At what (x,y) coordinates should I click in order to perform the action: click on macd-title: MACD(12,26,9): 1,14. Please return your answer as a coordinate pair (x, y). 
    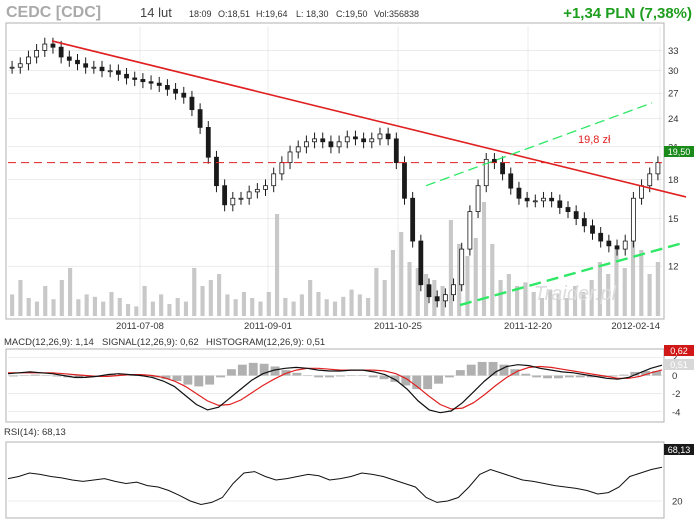
    Looking at the image, I should click on (49, 342).